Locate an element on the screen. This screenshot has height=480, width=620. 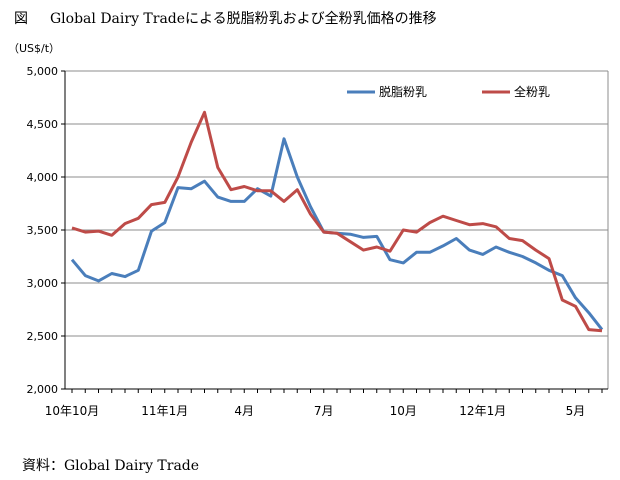
y-axis-ticks: 2,000 2,500 3,000 3,500 4,000 4,500 5,000 is located at coordinates (46, 230).